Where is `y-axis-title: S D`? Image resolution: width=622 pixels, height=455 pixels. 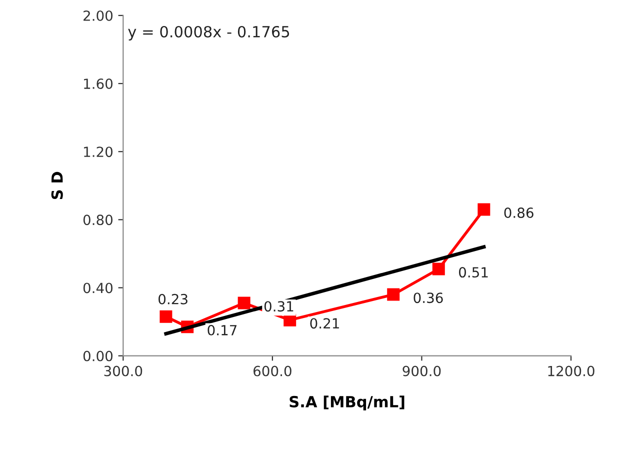 y-axis-title: S D is located at coordinates (57, 186).